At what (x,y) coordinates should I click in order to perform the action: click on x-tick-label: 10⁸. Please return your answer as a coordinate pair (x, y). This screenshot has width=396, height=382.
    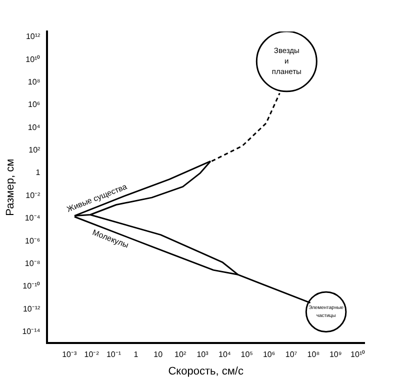
    Looking at the image, I should click on (313, 355).